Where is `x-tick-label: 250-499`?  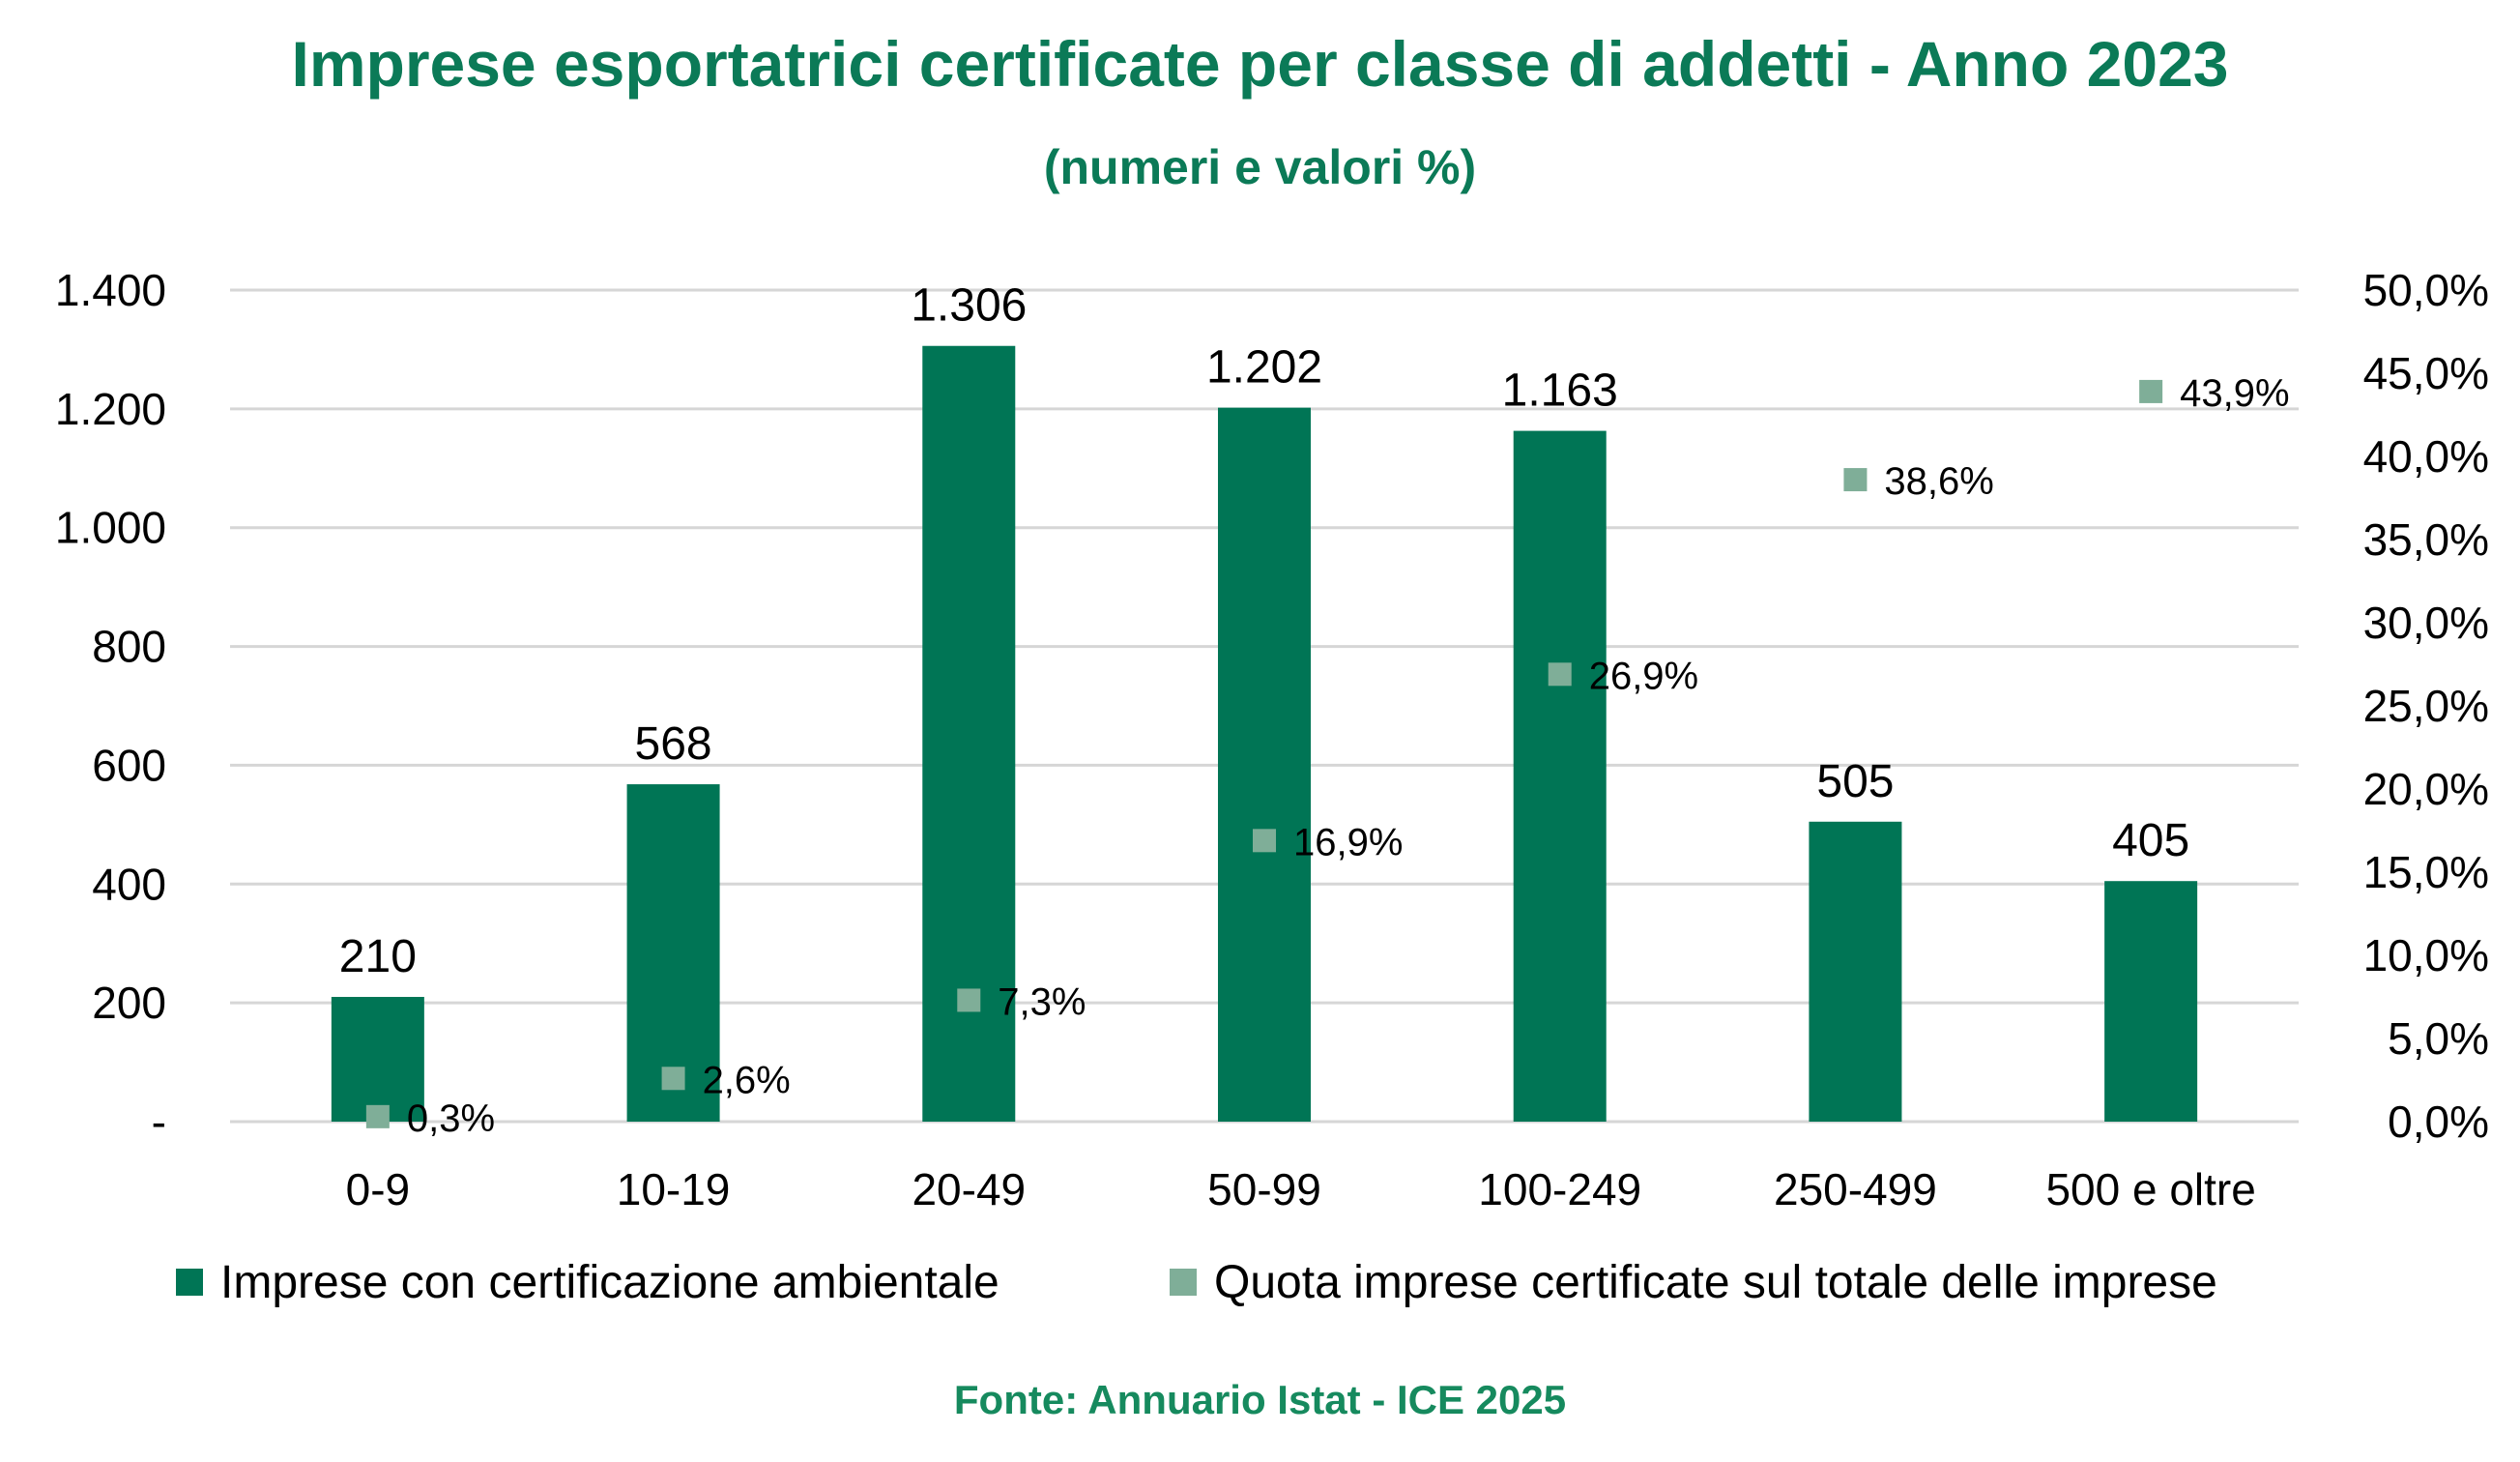
x-tick-label: 250-499 is located at coordinates (1856, 1189).